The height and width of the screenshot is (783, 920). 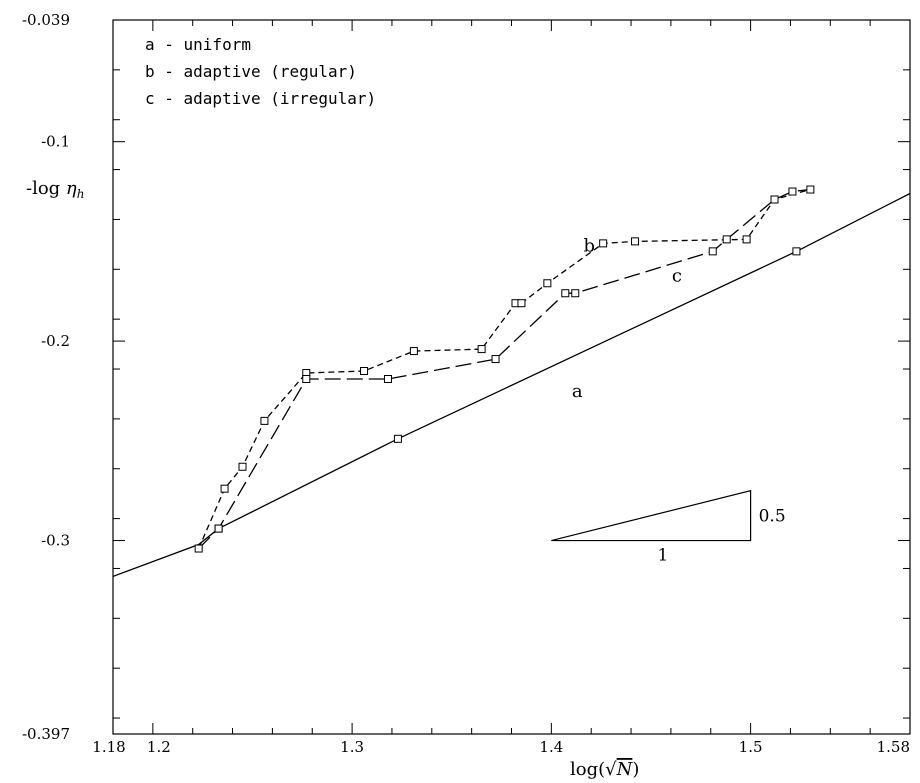 What do you see at coordinates (55, 142) in the screenshot?
I see `y-tick-label: -0.1` at bounding box center [55, 142].